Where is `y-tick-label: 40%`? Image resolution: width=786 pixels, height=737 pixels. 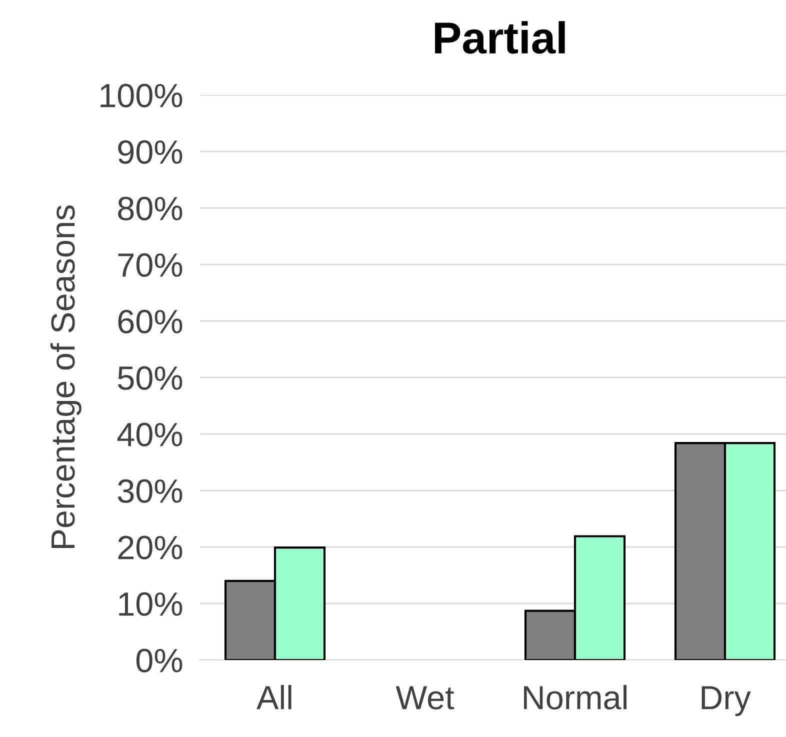 y-tick-label: 40% is located at coordinates (149, 434).